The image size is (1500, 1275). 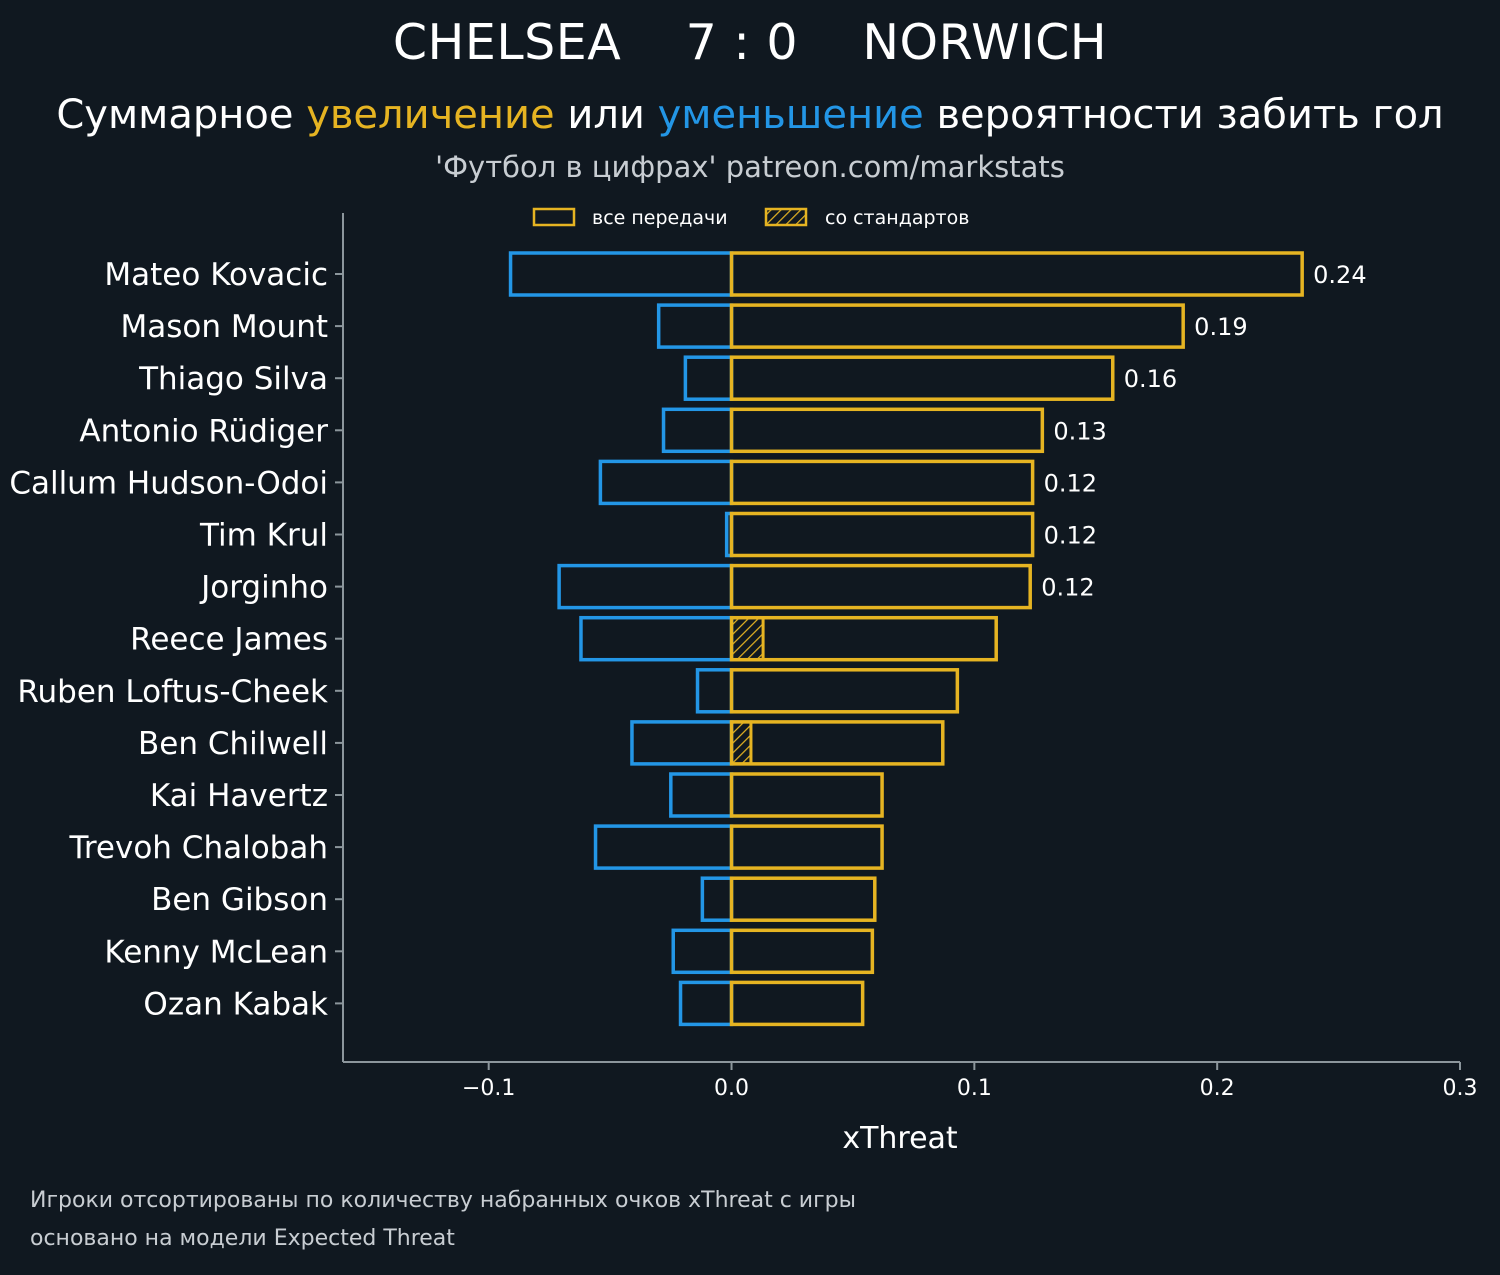 What do you see at coordinates (216, 275) in the screenshot?
I see `player-name-label: Mateo Kovacic` at bounding box center [216, 275].